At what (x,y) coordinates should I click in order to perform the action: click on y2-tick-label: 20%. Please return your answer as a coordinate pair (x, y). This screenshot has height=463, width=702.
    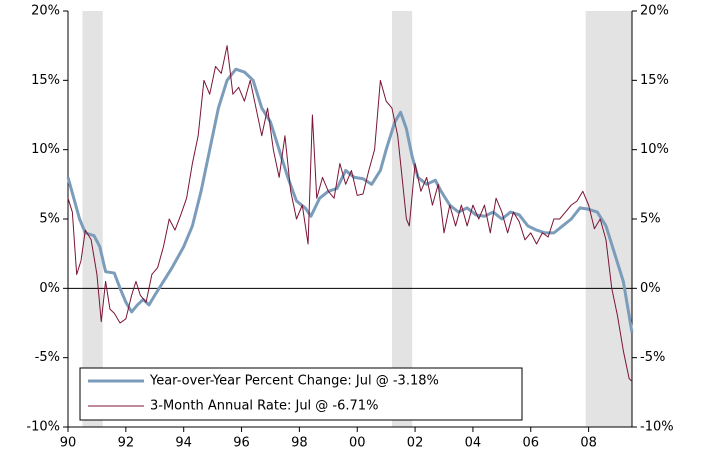
    Looking at the image, I should click on (654, 11).